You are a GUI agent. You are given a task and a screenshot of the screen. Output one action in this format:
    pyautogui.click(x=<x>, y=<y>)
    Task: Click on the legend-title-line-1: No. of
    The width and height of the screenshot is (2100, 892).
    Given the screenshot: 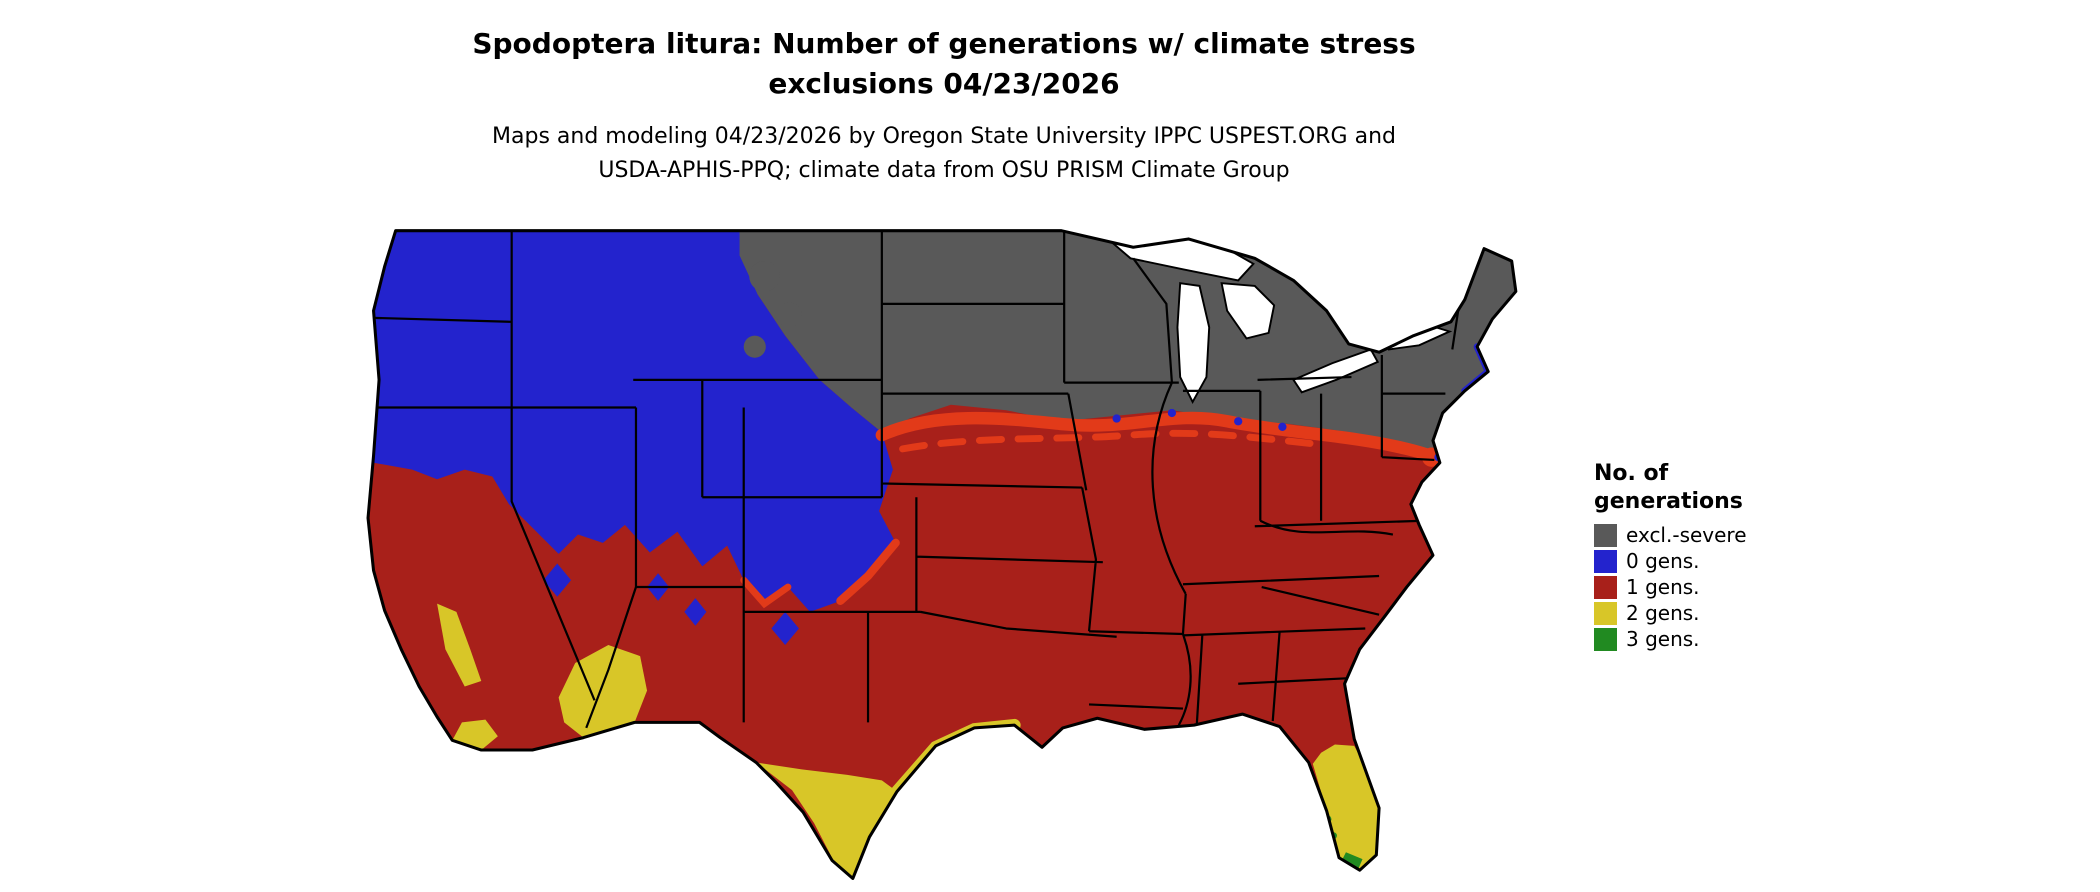 What is the action you would take?
    pyautogui.click(x=1631, y=473)
    